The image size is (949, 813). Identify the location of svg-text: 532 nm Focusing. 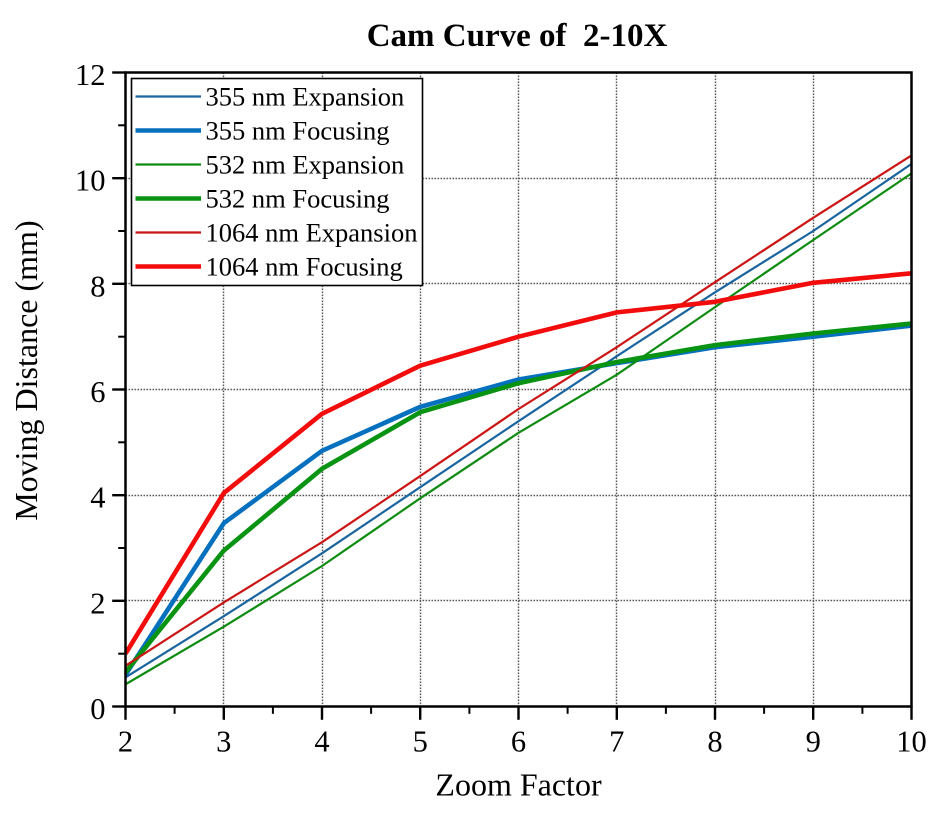
(298, 199).